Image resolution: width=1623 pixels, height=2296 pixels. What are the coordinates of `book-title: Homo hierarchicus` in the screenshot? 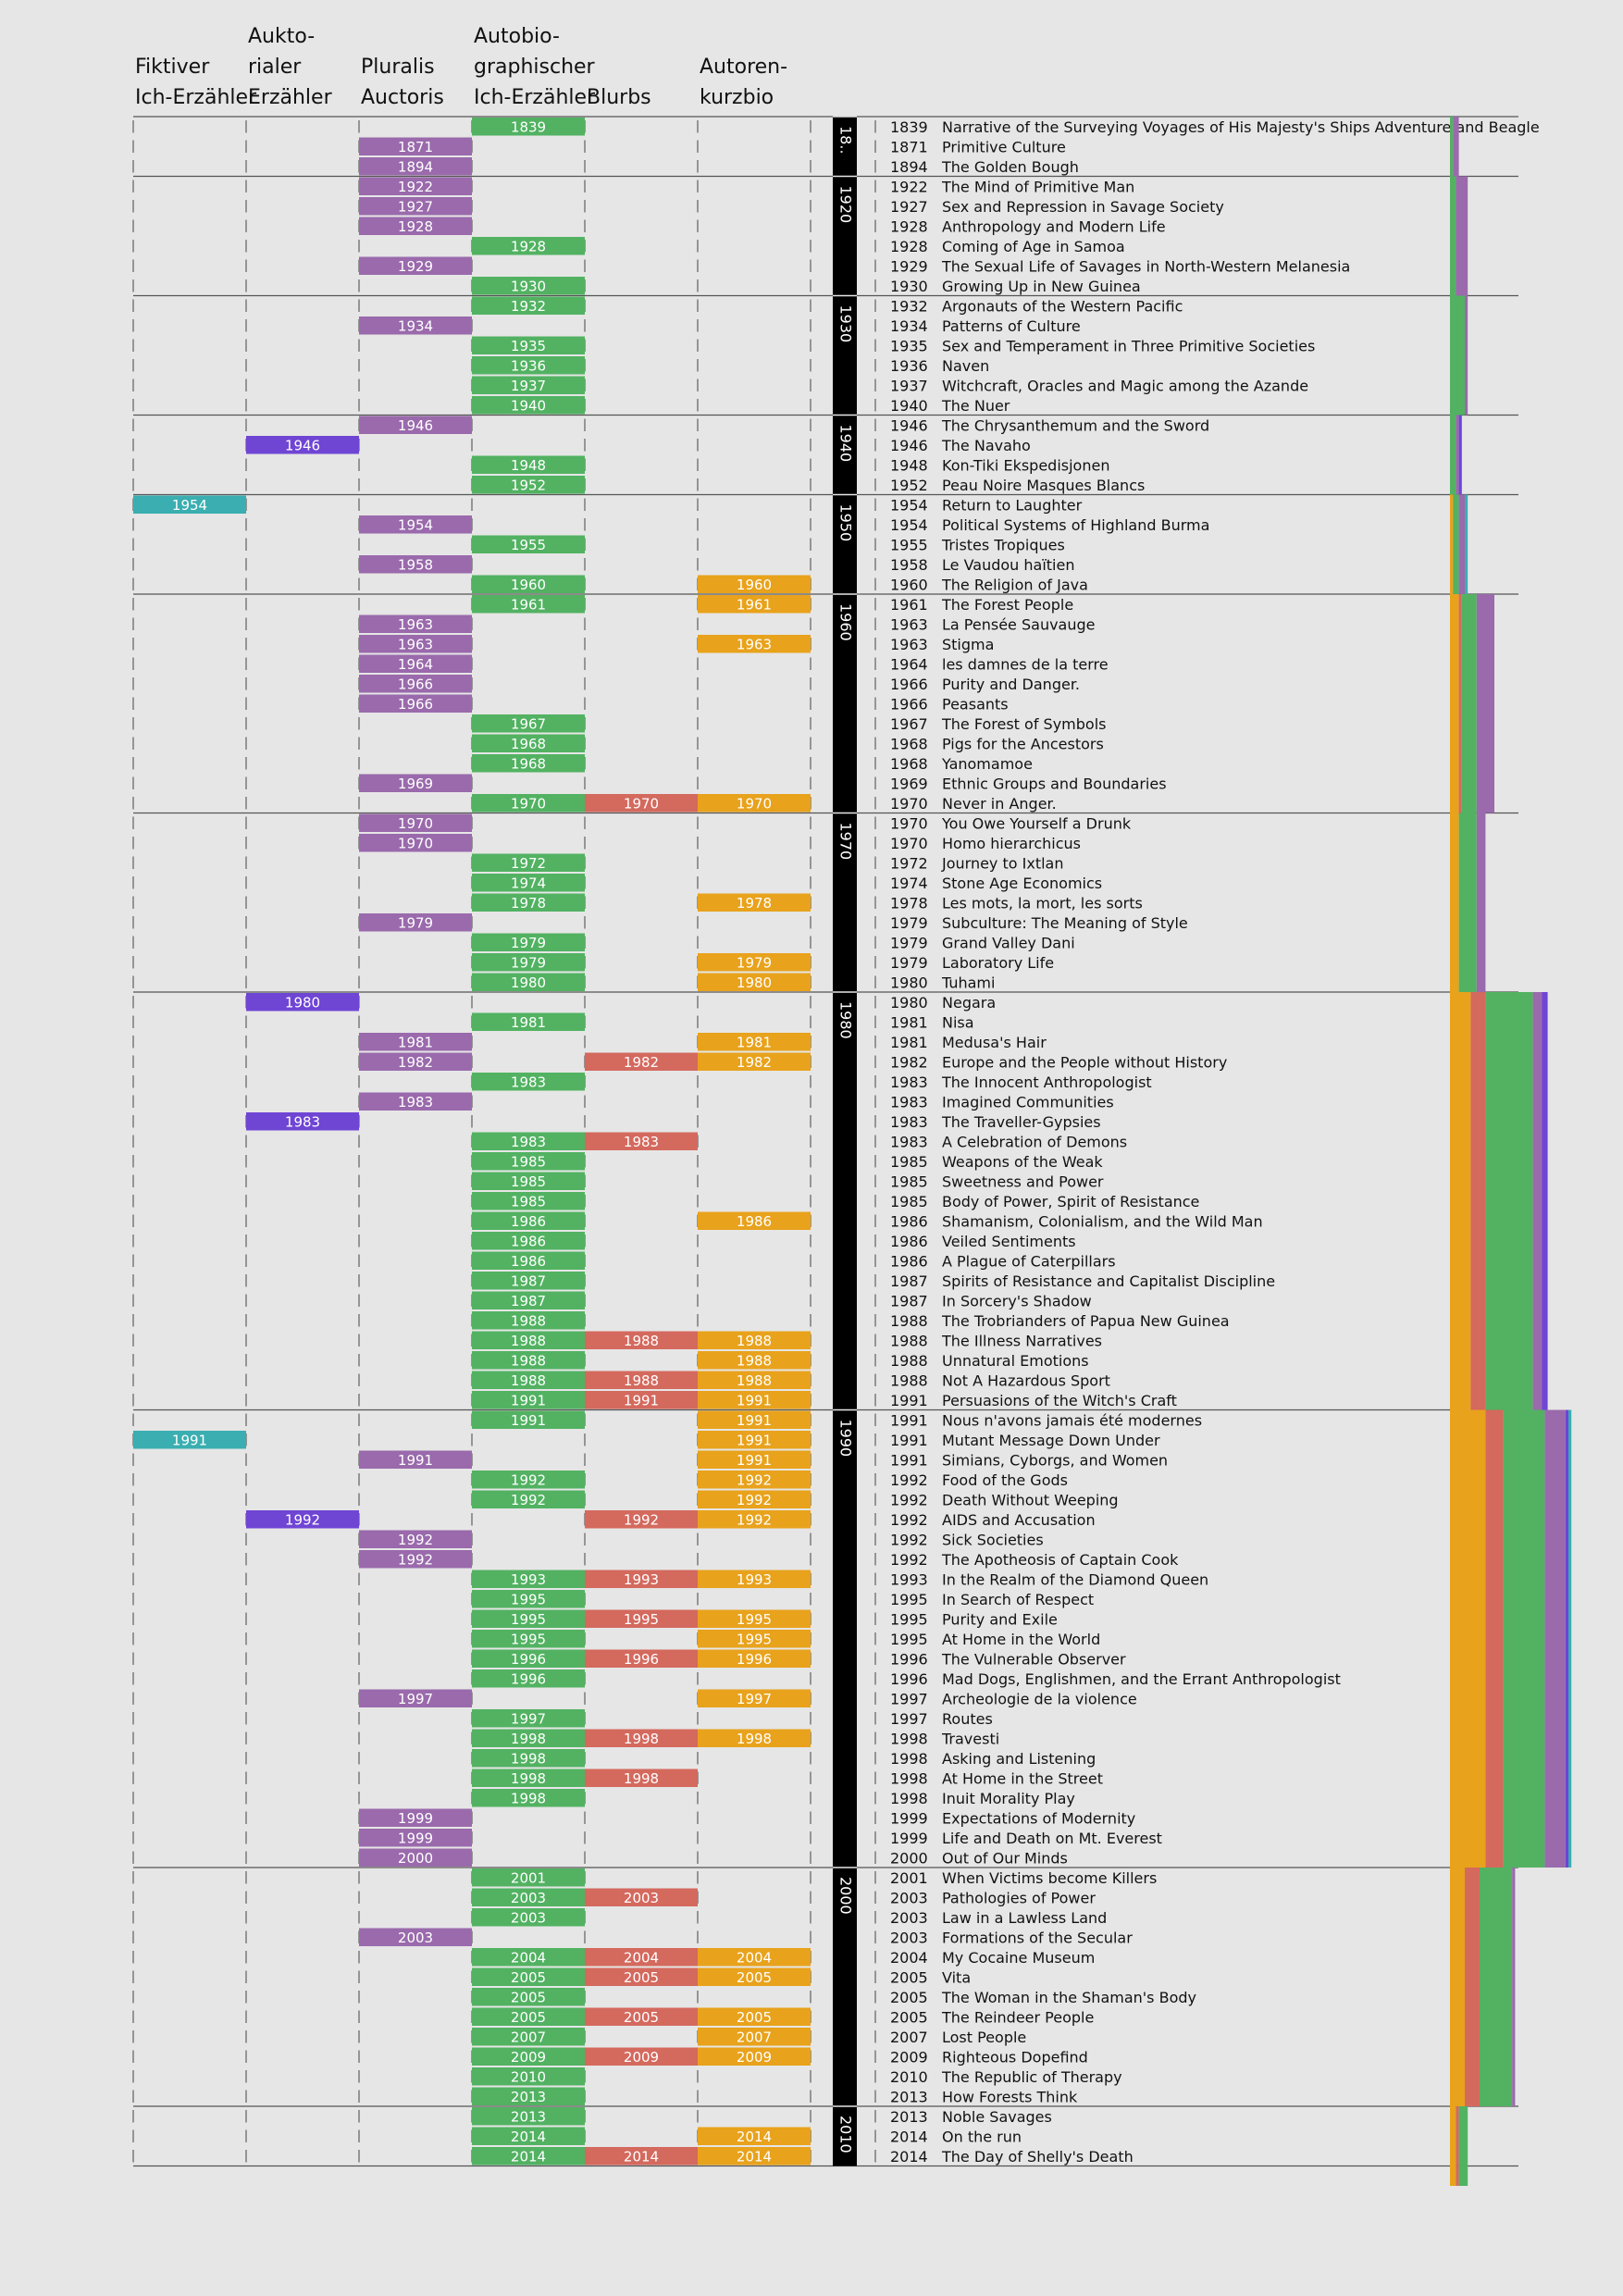 It's located at (1011, 844).